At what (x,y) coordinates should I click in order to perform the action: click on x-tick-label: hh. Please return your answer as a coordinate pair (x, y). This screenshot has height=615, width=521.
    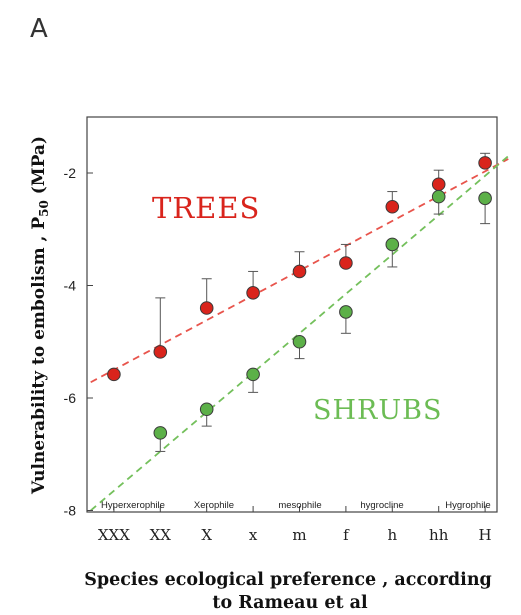
    Looking at the image, I should click on (439, 535).